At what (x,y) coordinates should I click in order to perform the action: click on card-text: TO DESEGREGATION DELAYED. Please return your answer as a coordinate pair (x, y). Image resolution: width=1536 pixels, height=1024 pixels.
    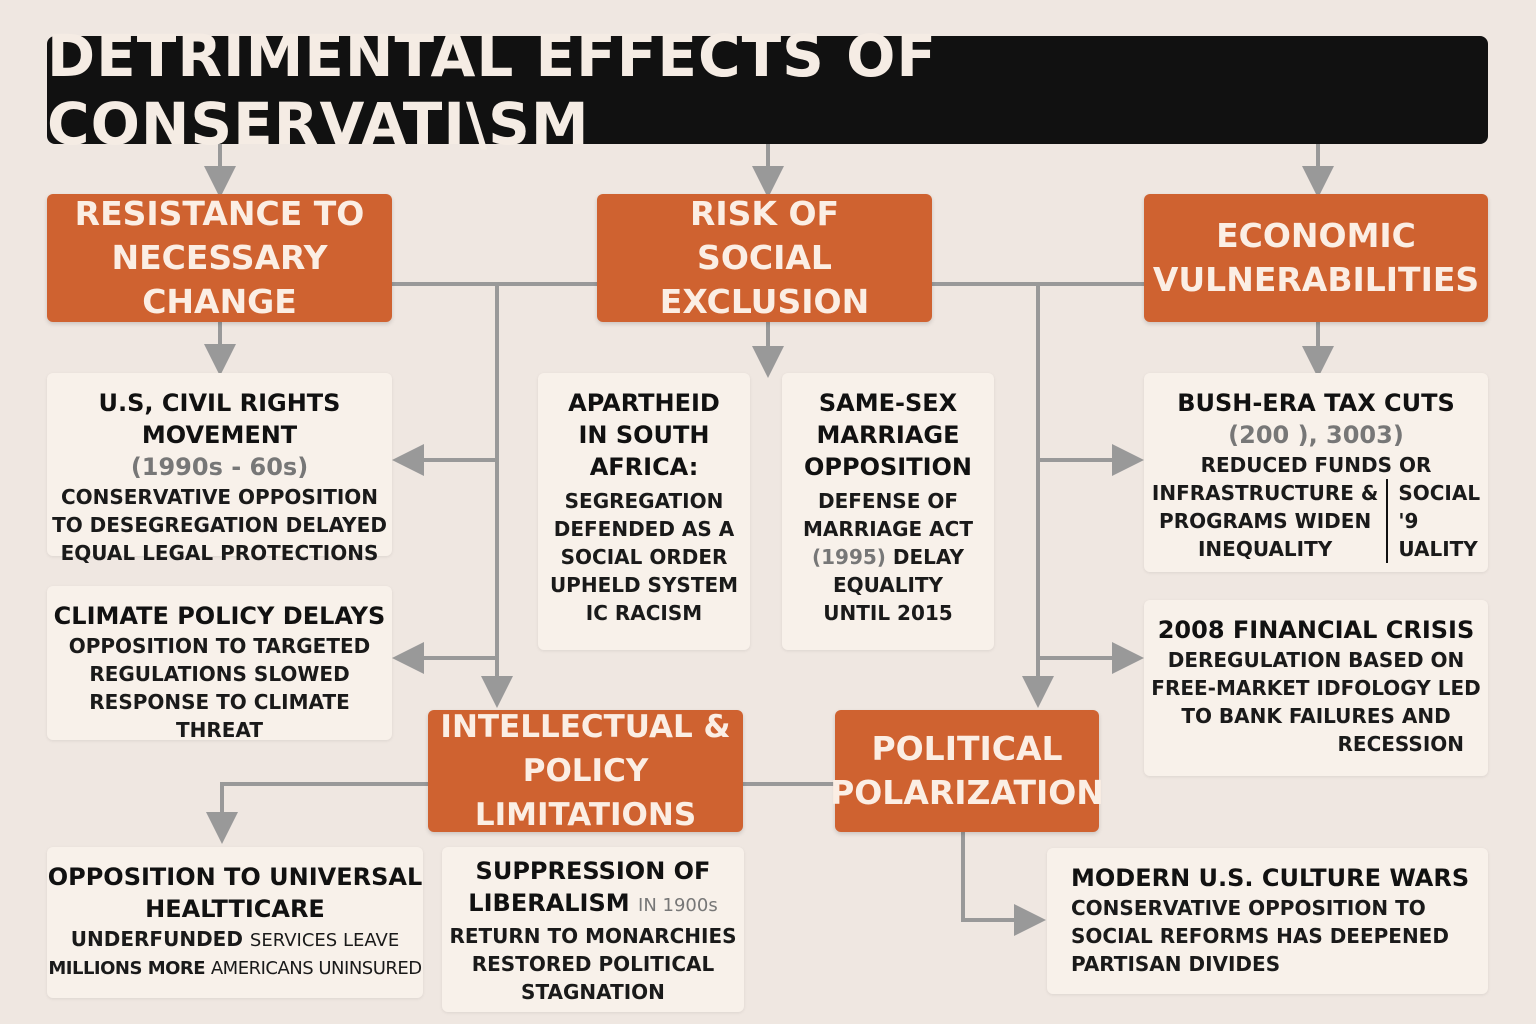
    Looking at the image, I should click on (219, 525).